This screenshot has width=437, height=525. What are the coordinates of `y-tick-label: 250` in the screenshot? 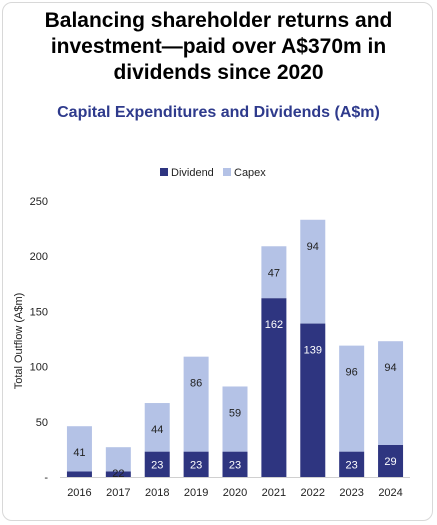 It's located at (39, 202).